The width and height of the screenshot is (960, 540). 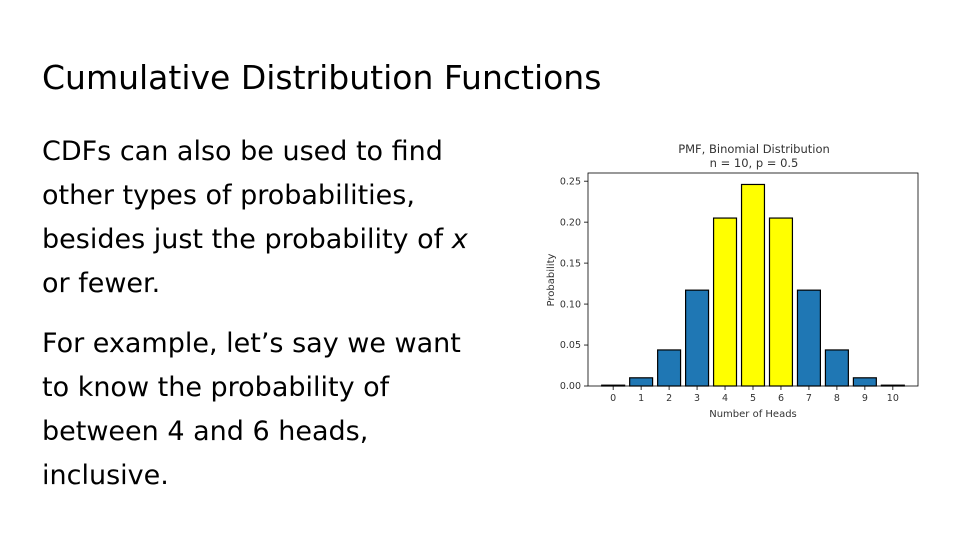 I want to click on y-tick-label-0.25: 0.25, so click(x=570, y=181).